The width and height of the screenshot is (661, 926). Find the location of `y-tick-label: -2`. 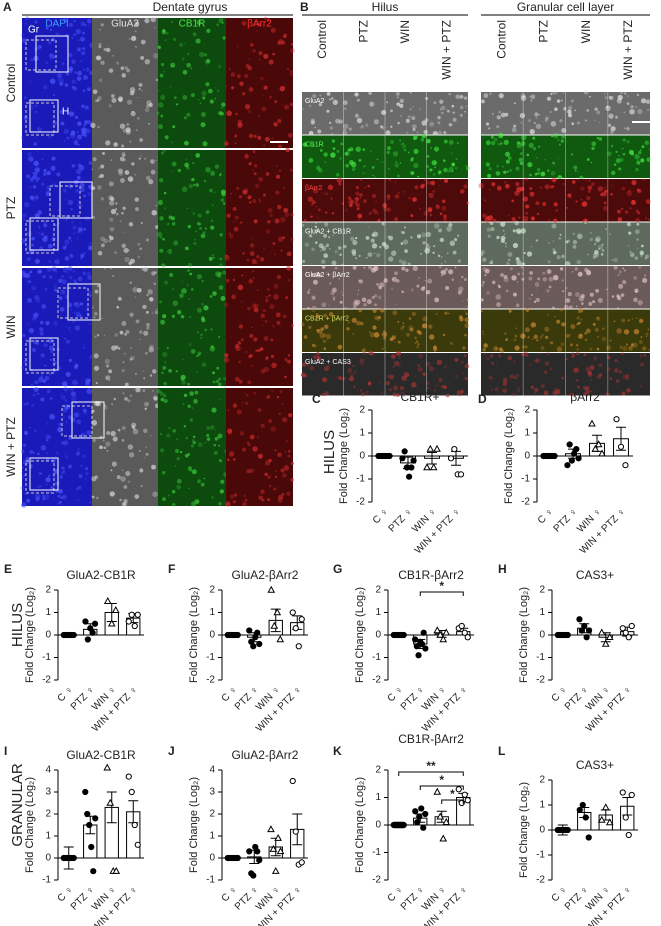

y-tick-label: -2 is located at coordinates (376, 680).